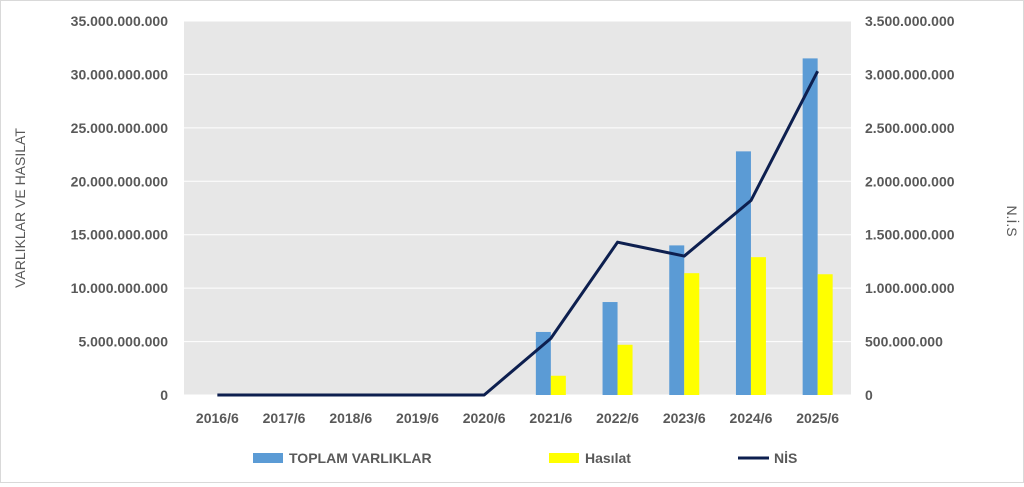 Image resolution: width=1024 pixels, height=487 pixels. Describe the element at coordinates (120, 288) in the screenshot. I see `left-tick-label: 10.000.000.000` at that location.